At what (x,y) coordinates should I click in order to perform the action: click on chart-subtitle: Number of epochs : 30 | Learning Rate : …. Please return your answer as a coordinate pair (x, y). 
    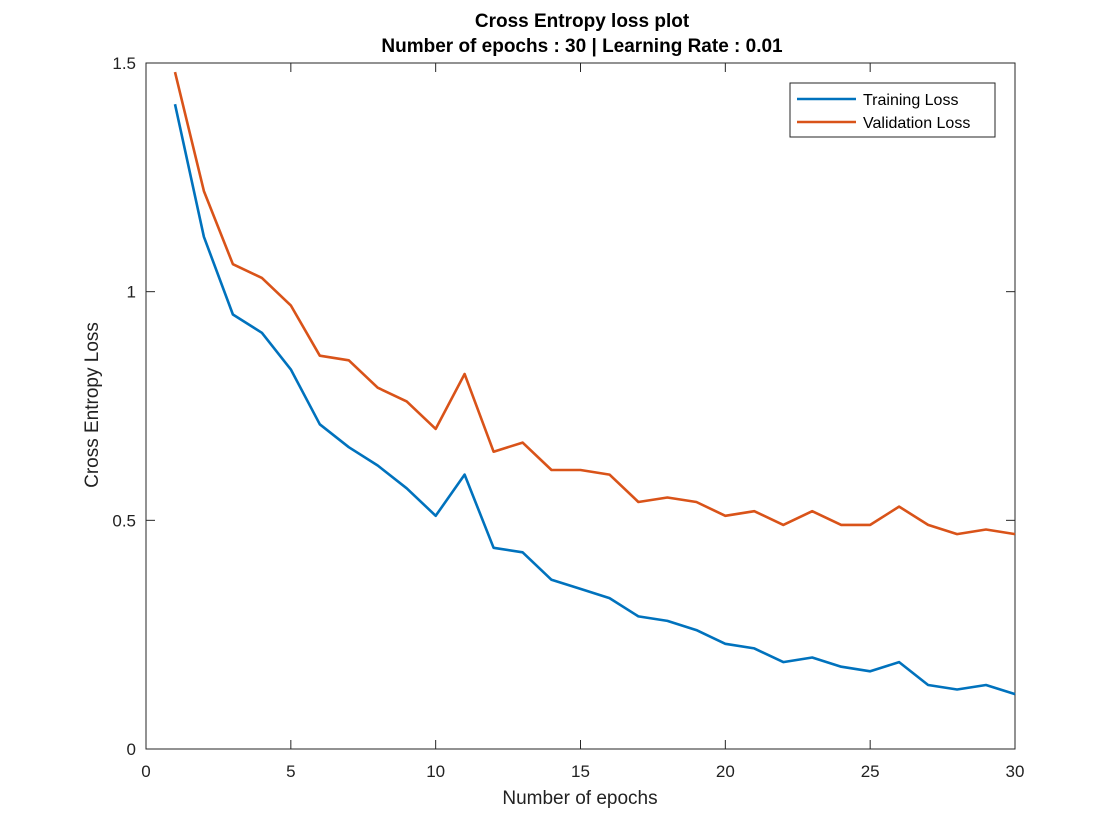
    Looking at the image, I should click on (582, 46).